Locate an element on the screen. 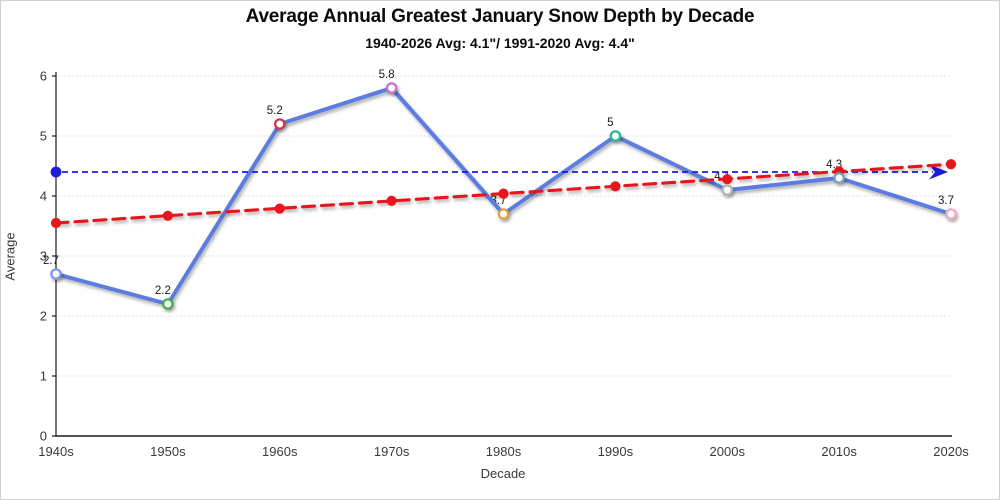 This screenshot has height=500, width=1000. x-tick-label: 2020s is located at coordinates (951, 451).